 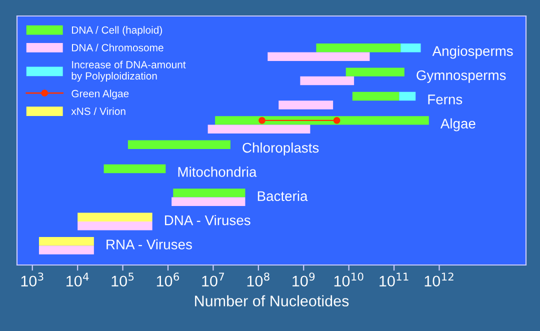 I want to click on x-tick-label: 10$^{6}$, so click(x=168, y=279).